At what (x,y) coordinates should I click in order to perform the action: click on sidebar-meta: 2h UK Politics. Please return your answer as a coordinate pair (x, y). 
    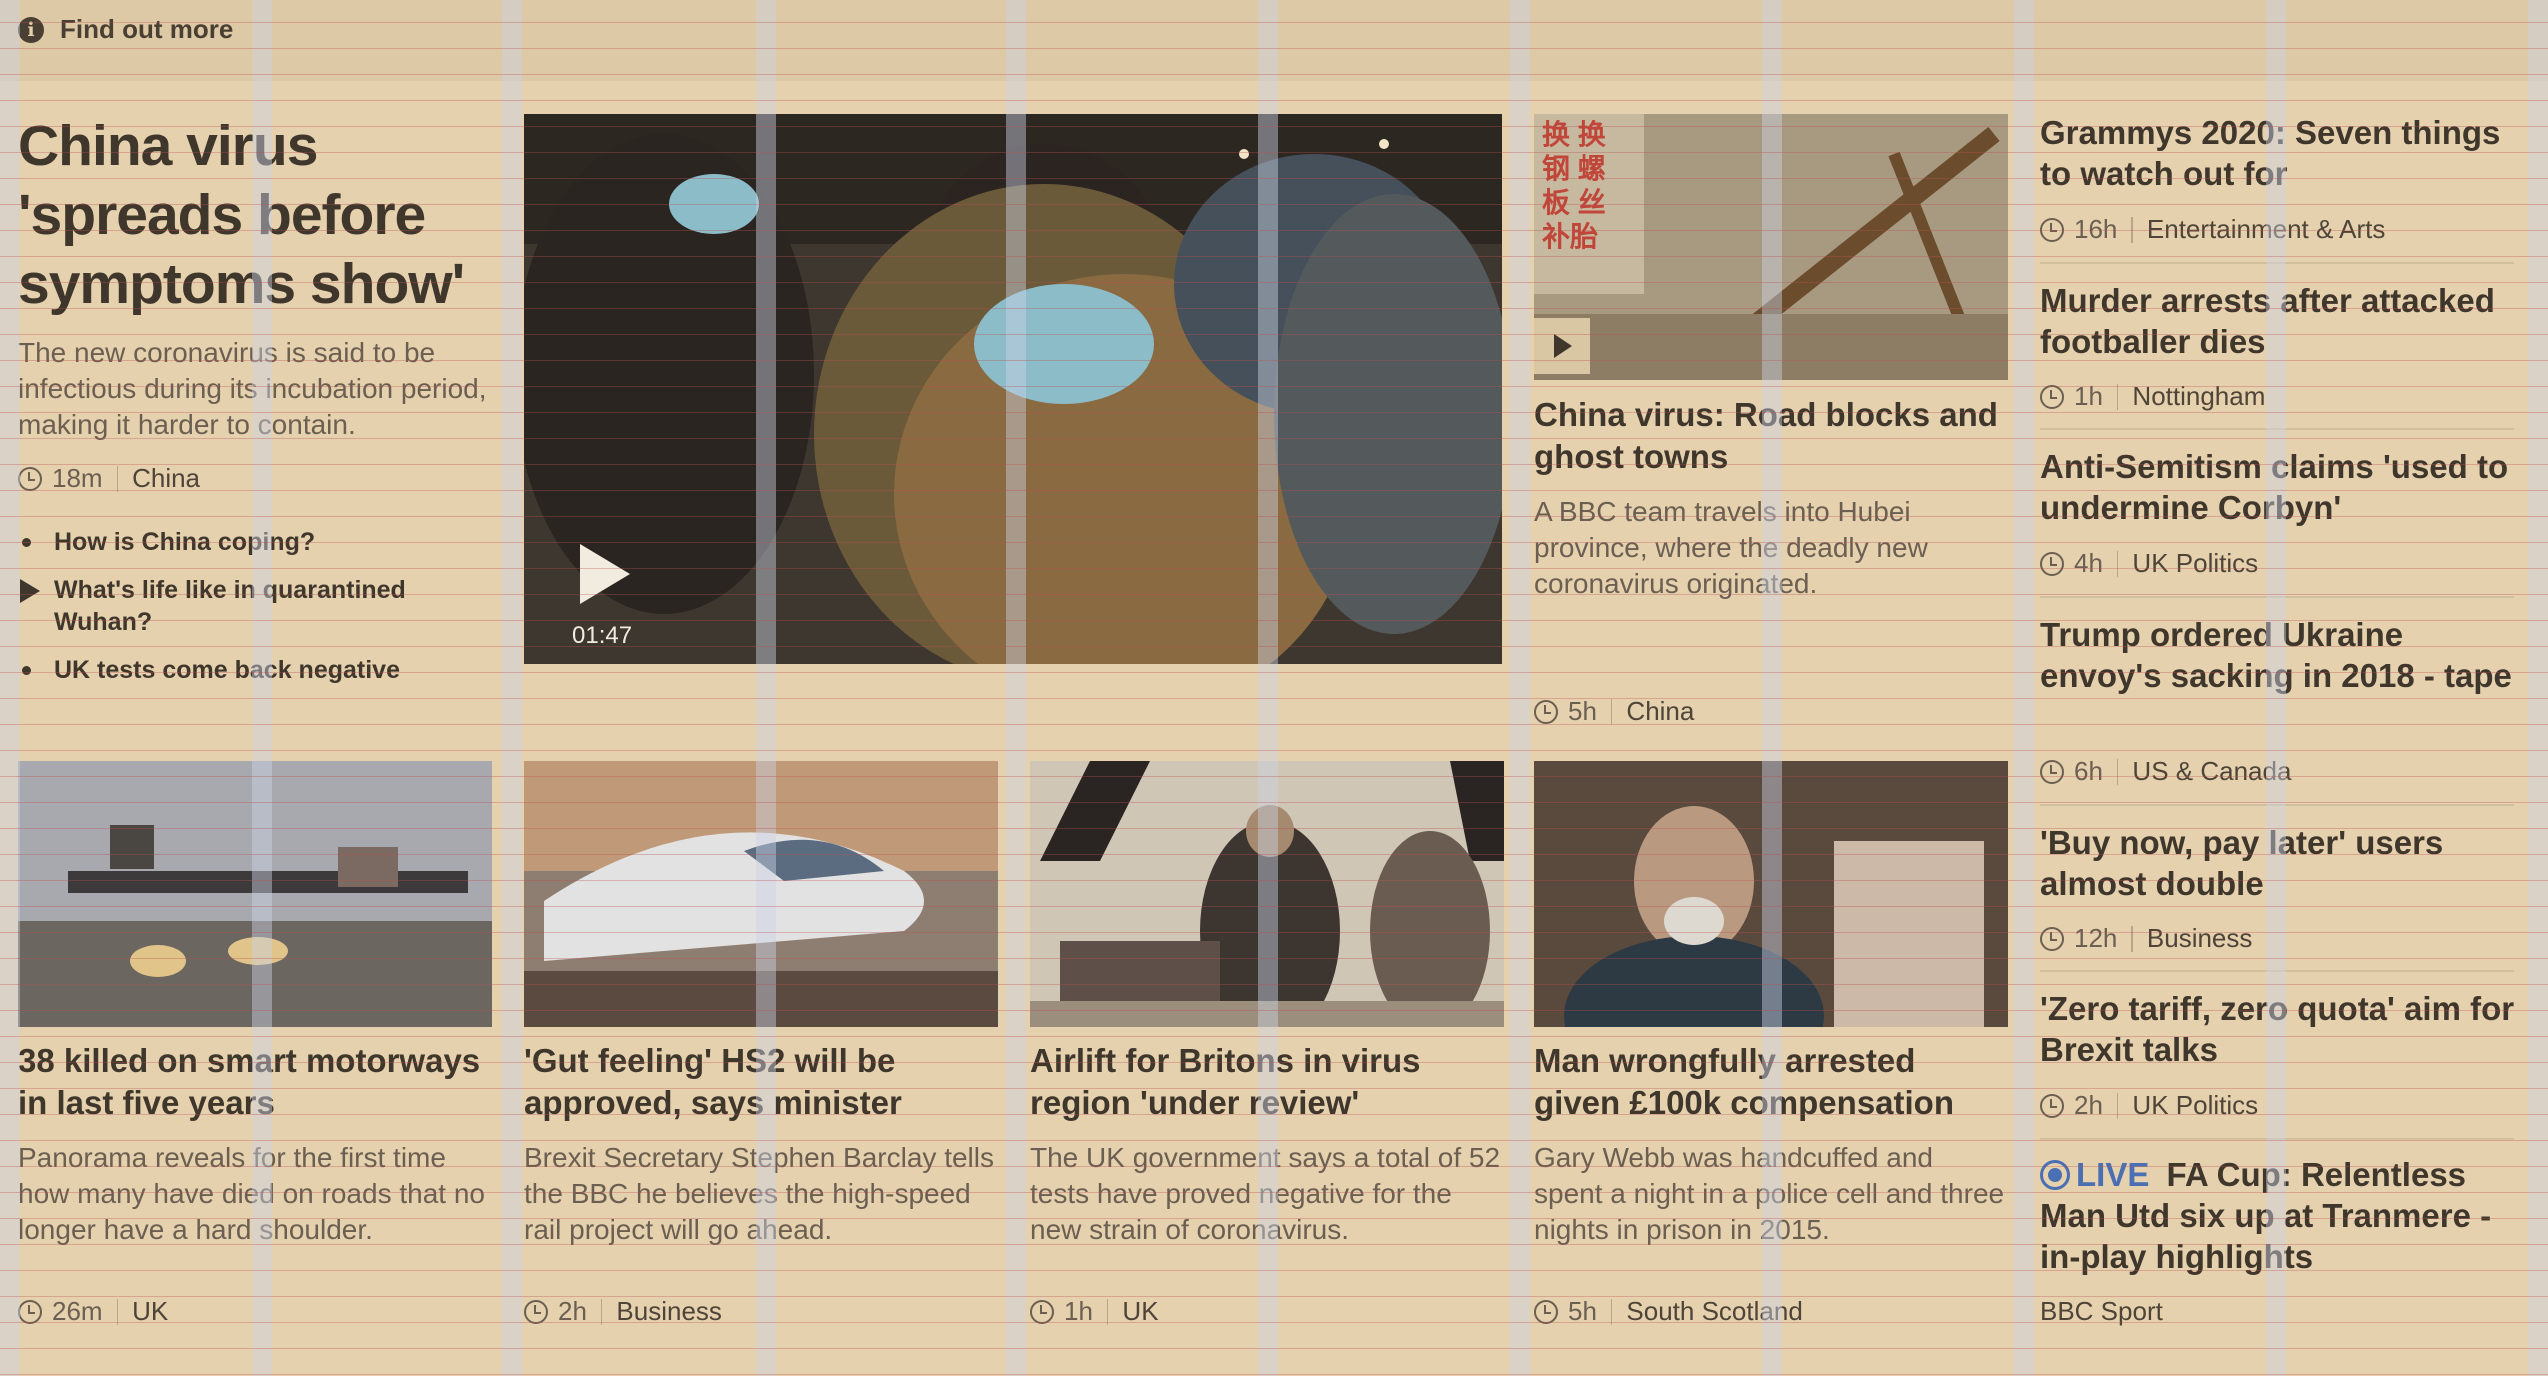
    Looking at the image, I should click on (2149, 1105).